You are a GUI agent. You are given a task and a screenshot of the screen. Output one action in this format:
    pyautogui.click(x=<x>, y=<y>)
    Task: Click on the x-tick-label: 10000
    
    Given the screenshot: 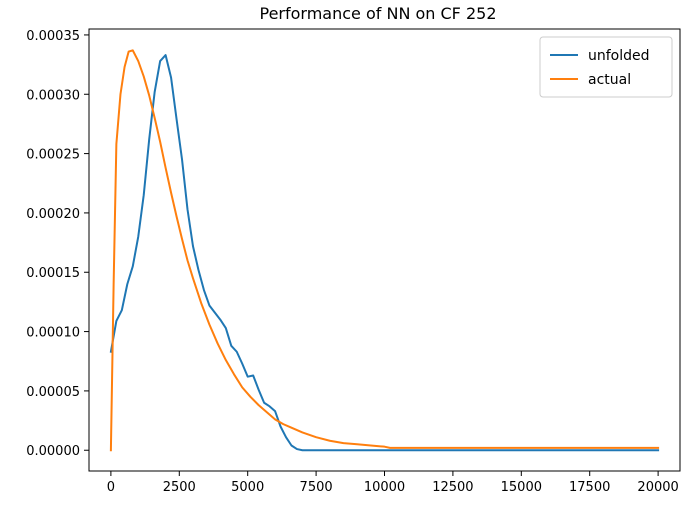 What is the action you would take?
    pyautogui.click(x=384, y=487)
    